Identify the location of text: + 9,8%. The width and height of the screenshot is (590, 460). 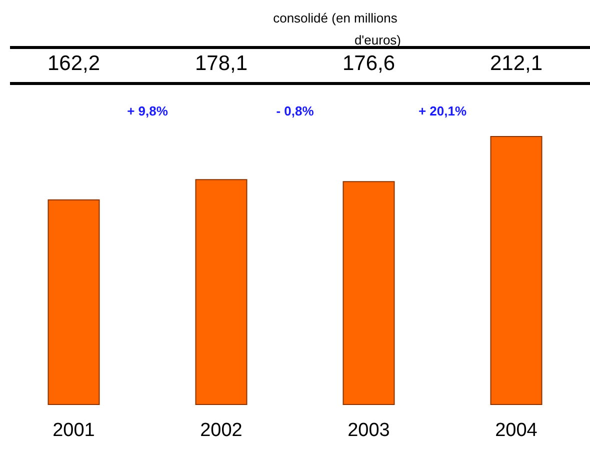
(147, 111).